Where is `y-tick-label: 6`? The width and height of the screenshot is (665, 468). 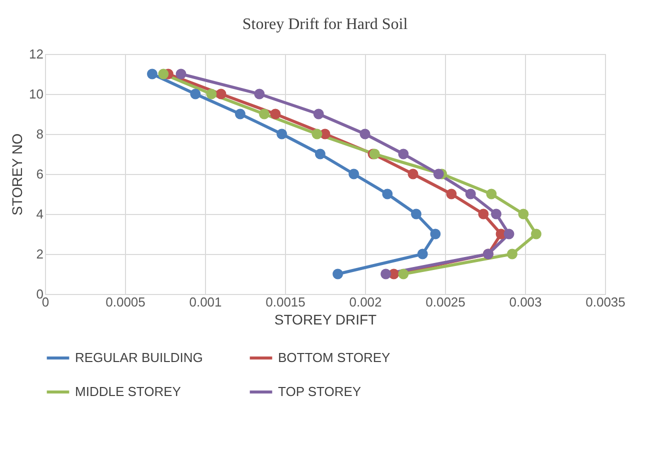
y-tick-label: 6 is located at coordinates (40, 174).